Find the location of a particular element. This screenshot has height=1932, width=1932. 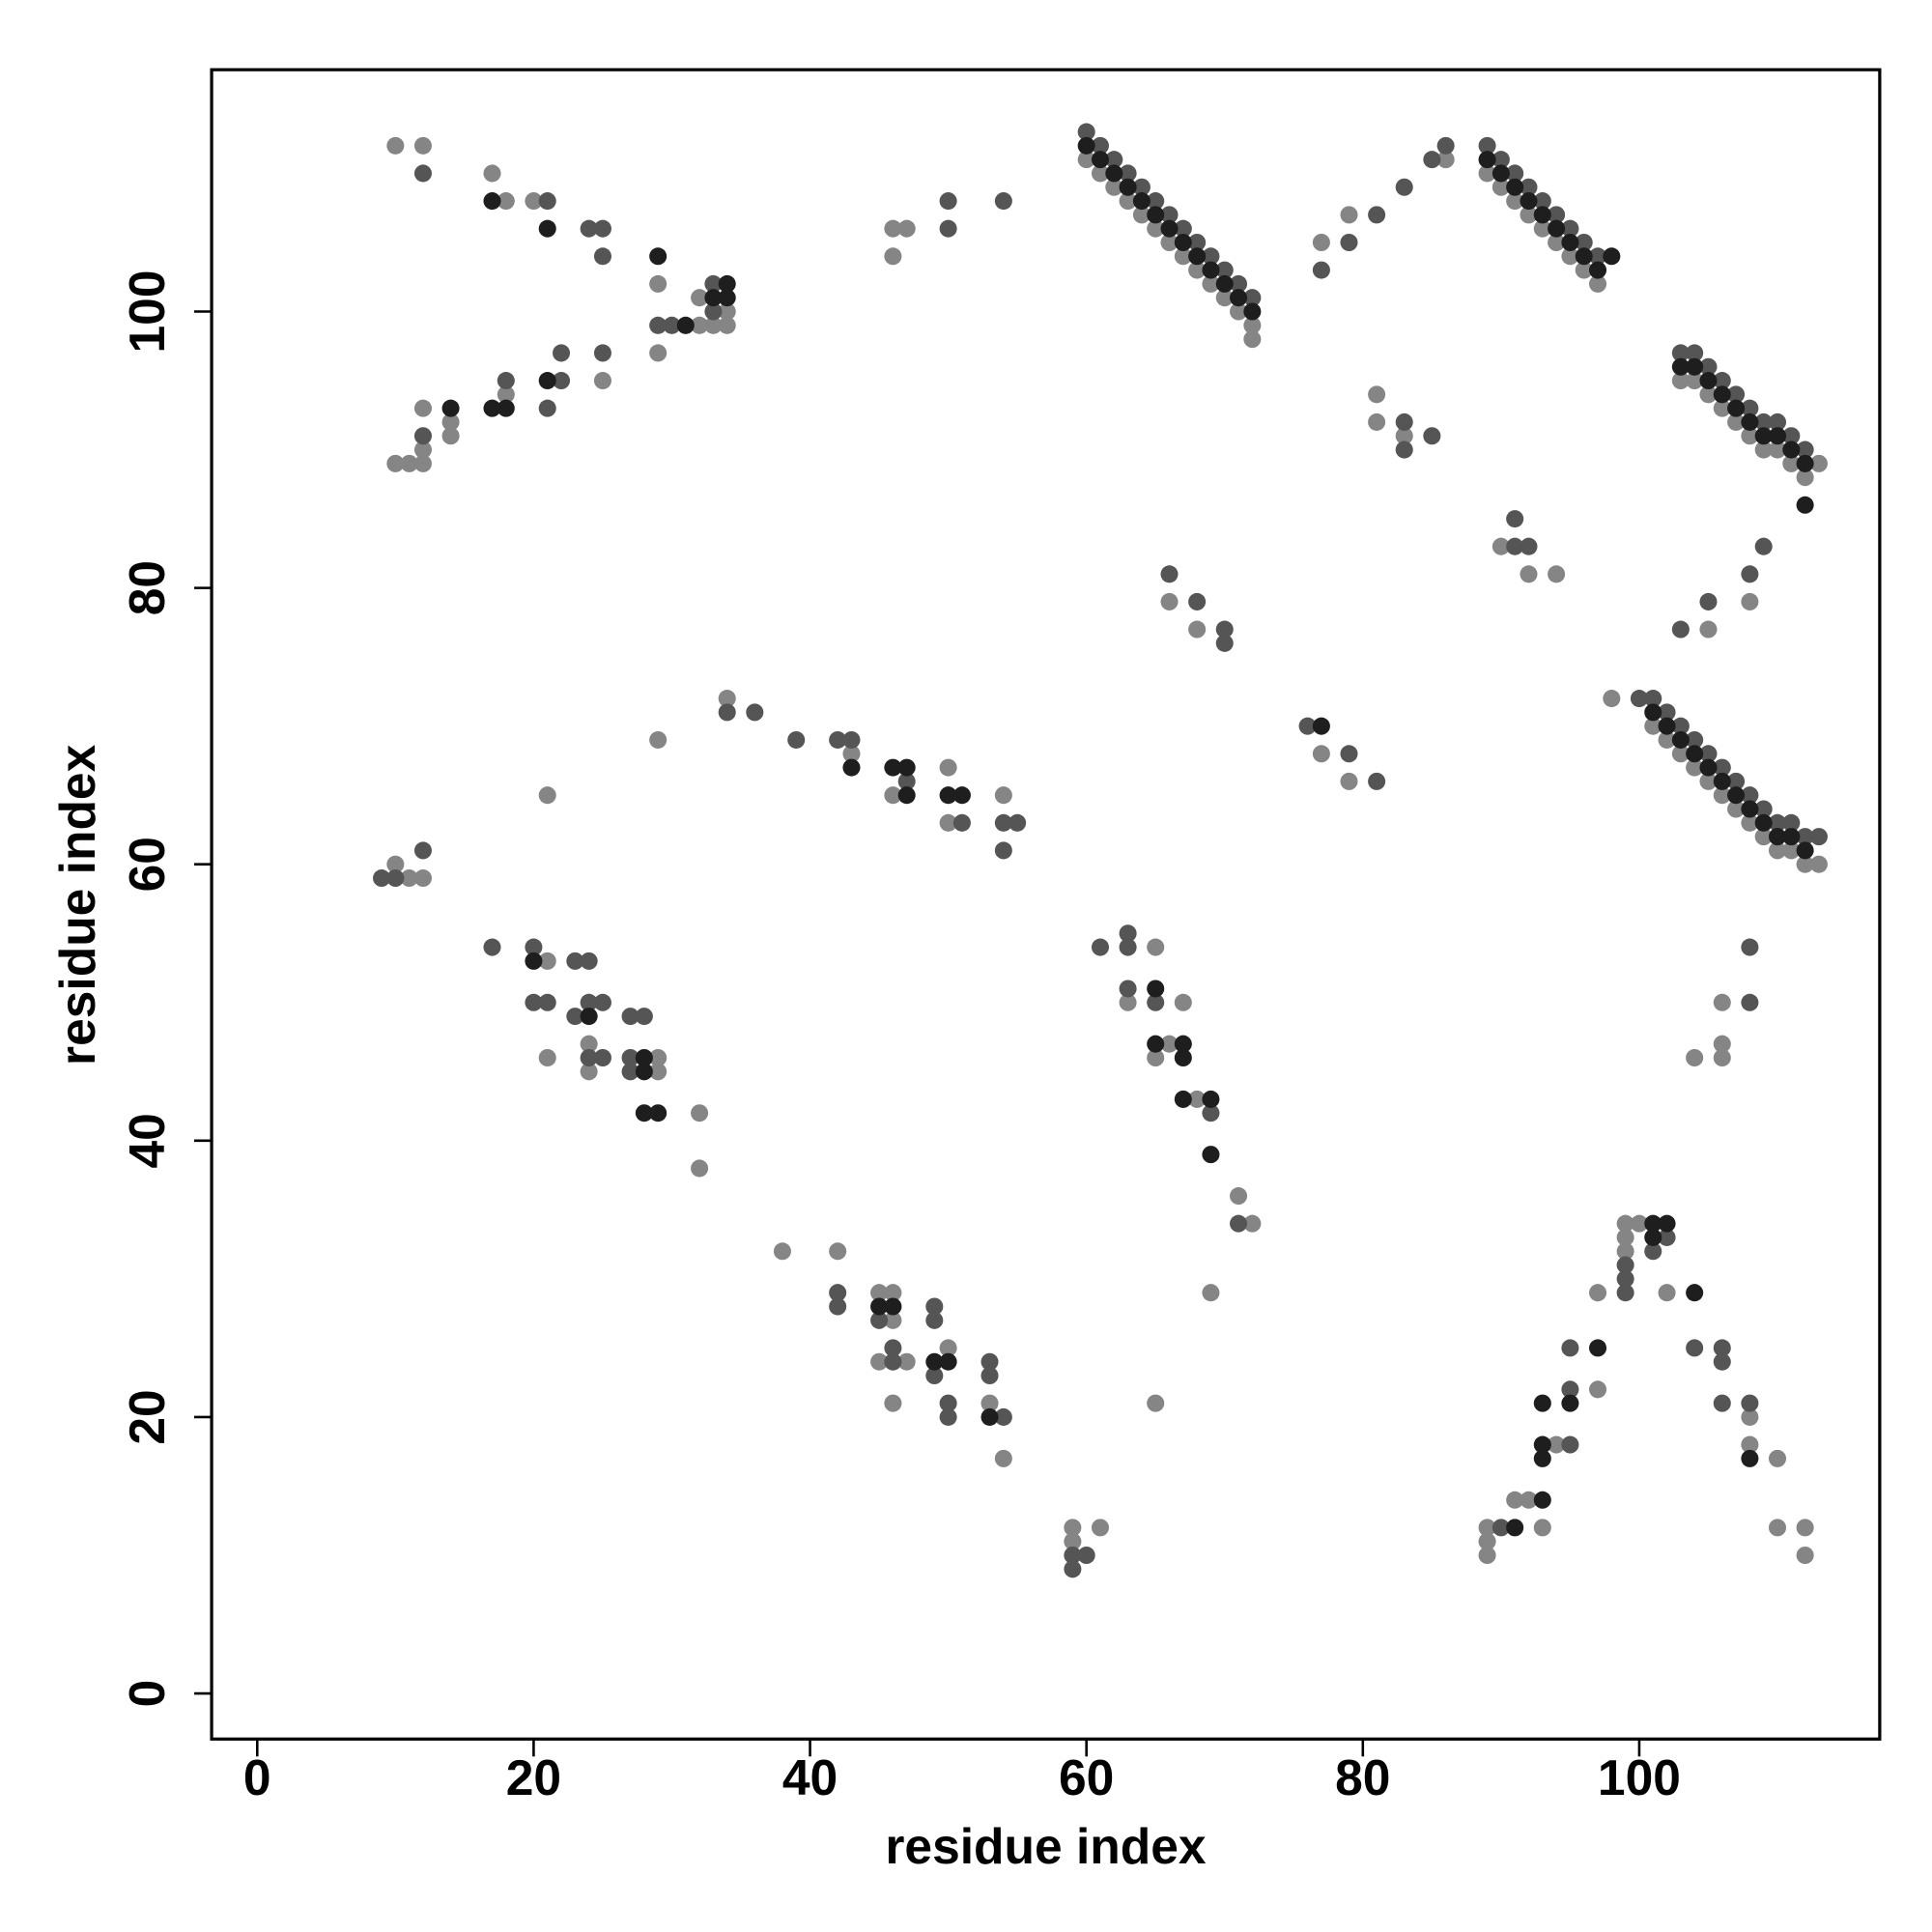

x-tick-label: 100 is located at coordinates (1639, 1777).